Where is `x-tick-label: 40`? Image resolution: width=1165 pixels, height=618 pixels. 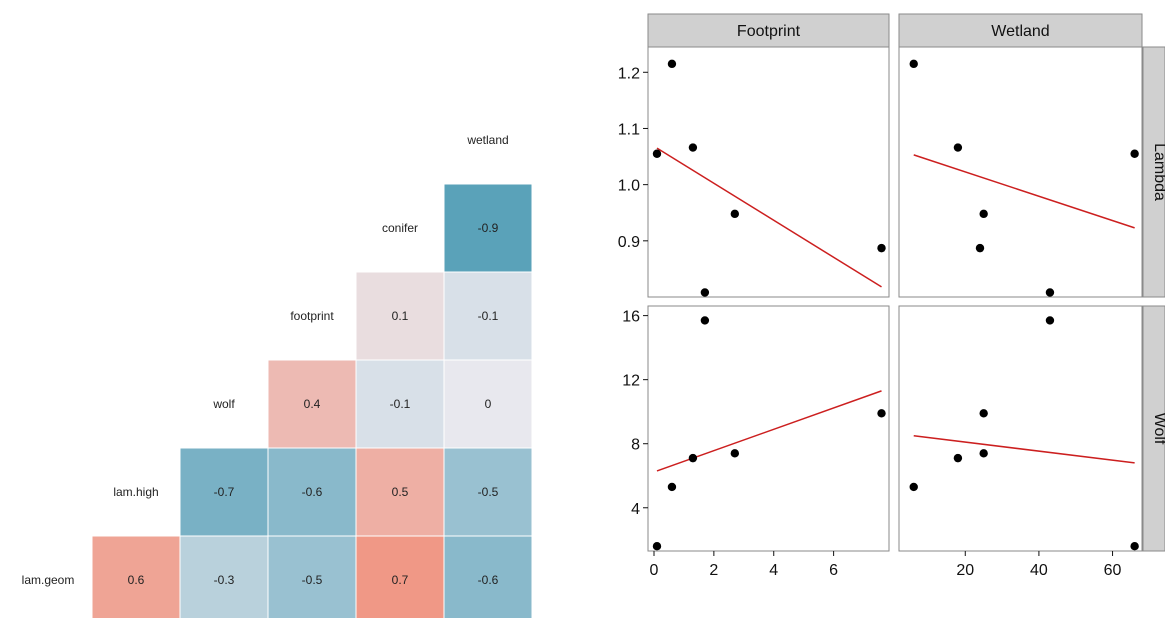
x-tick-label: 40 is located at coordinates (1039, 570).